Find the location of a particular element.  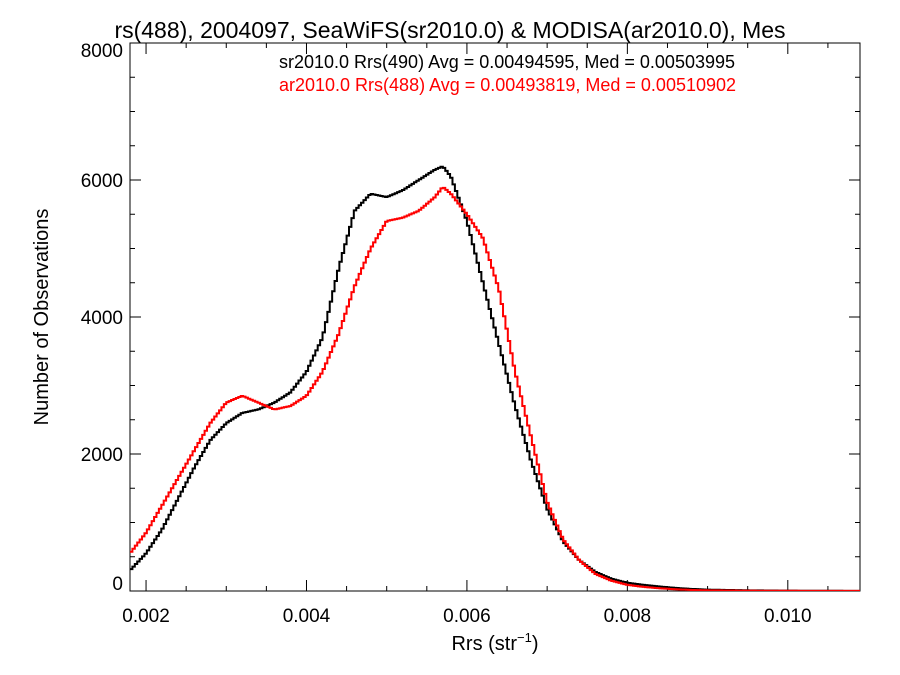

x-tick-label: 0.008 is located at coordinates (628, 616).